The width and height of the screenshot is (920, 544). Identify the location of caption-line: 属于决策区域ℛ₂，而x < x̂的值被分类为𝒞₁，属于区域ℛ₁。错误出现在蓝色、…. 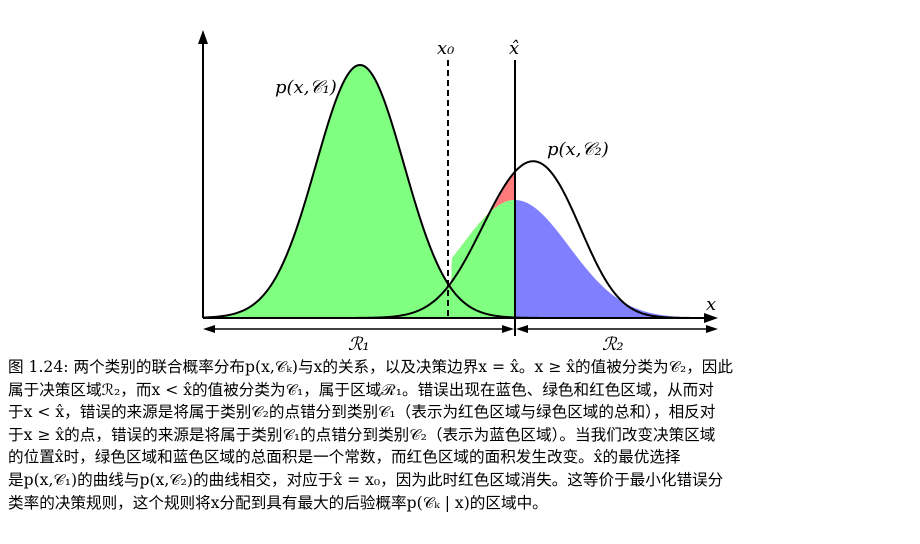
(361, 389).